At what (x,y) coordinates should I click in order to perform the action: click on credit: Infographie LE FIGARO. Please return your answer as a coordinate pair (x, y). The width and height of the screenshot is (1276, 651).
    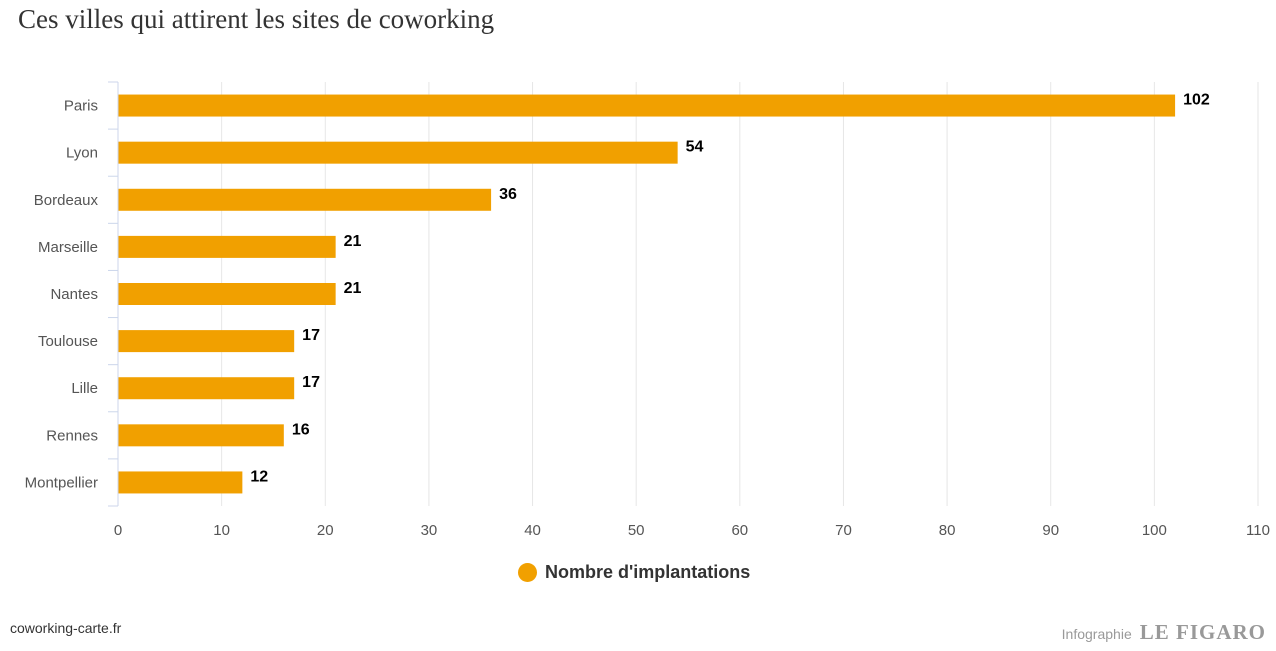
    Looking at the image, I should click on (1164, 632).